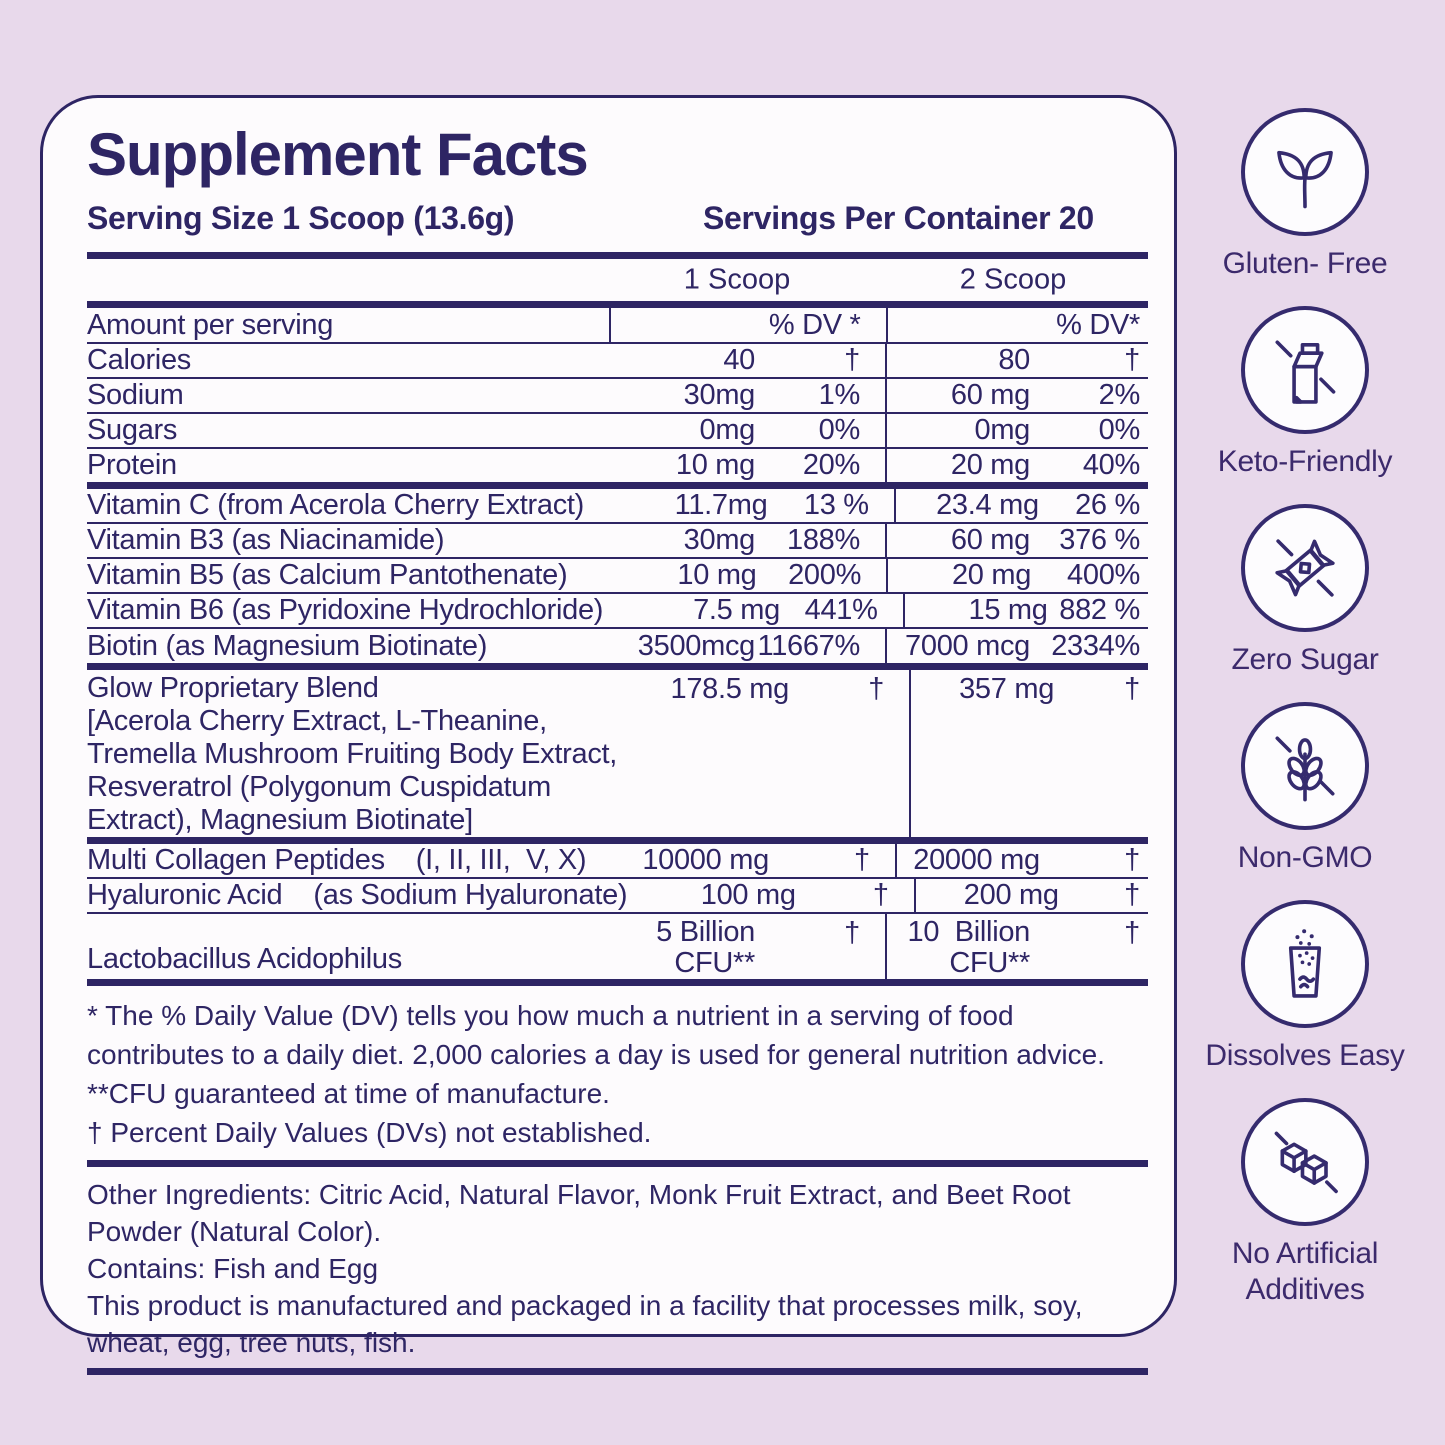  What do you see at coordinates (617, 396) in the screenshot?
I see `table-row-sodium: Sodium 30mg 1% 60 mg 2%` at bounding box center [617, 396].